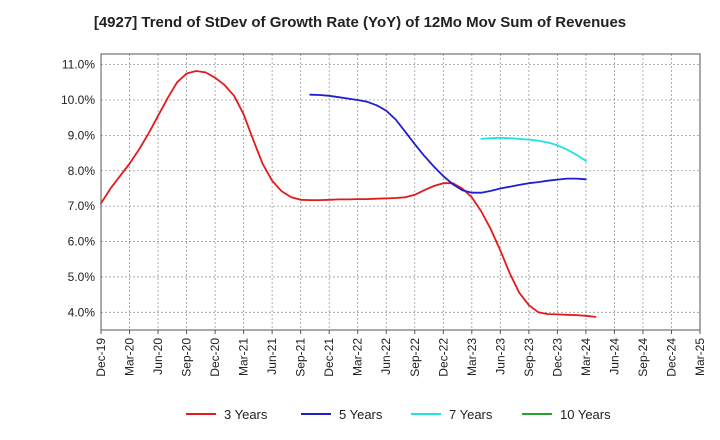 This screenshot has width=720, height=440. I want to click on y-tick-label: 10.0%, so click(78, 100).